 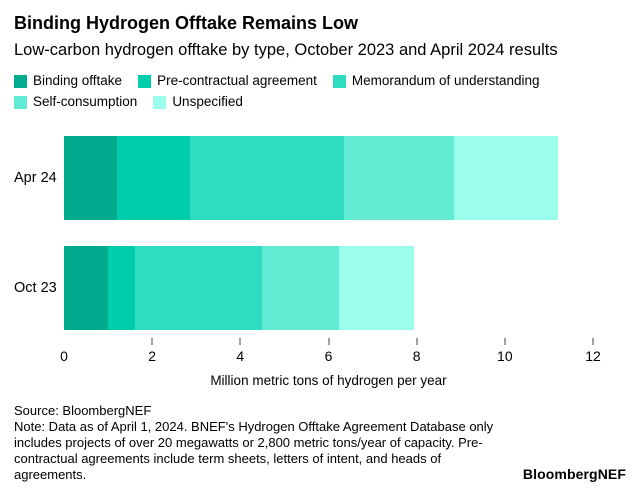 What do you see at coordinates (83, 411) in the screenshot?
I see `source-text: Source: BloombergNEF` at bounding box center [83, 411].